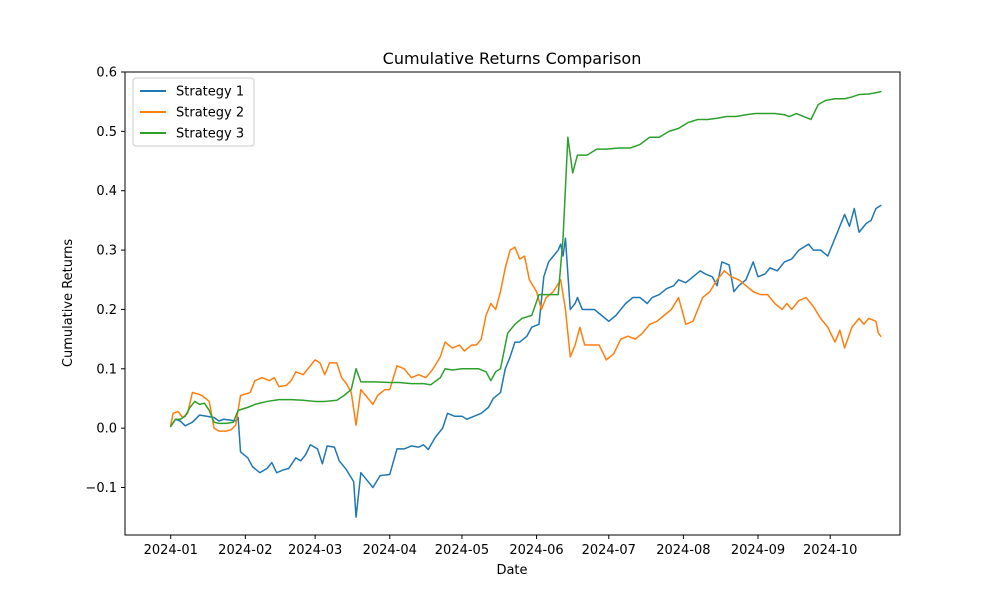  What do you see at coordinates (106, 132) in the screenshot?
I see `y-tick-label: 0.5` at bounding box center [106, 132].